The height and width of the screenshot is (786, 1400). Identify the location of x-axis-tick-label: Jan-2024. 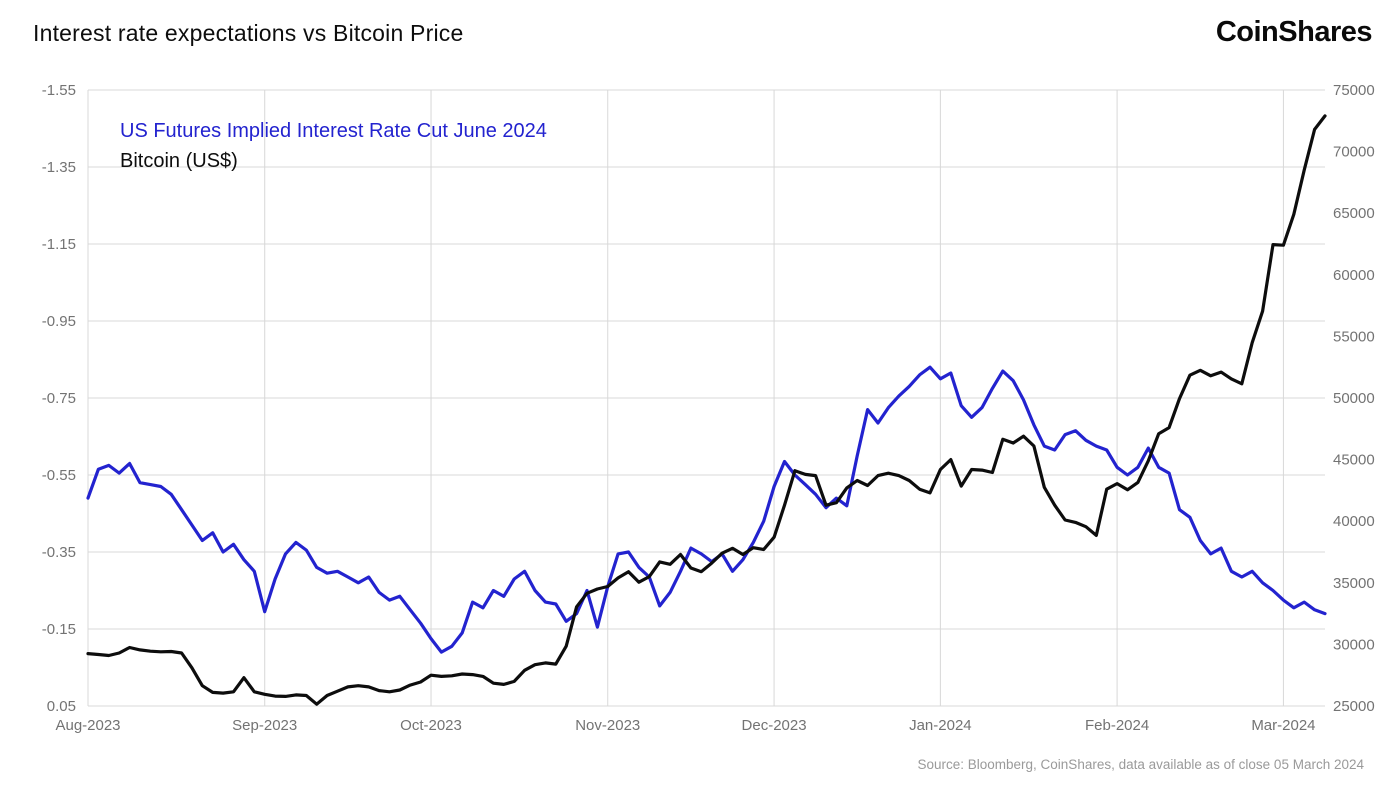
(940, 725).